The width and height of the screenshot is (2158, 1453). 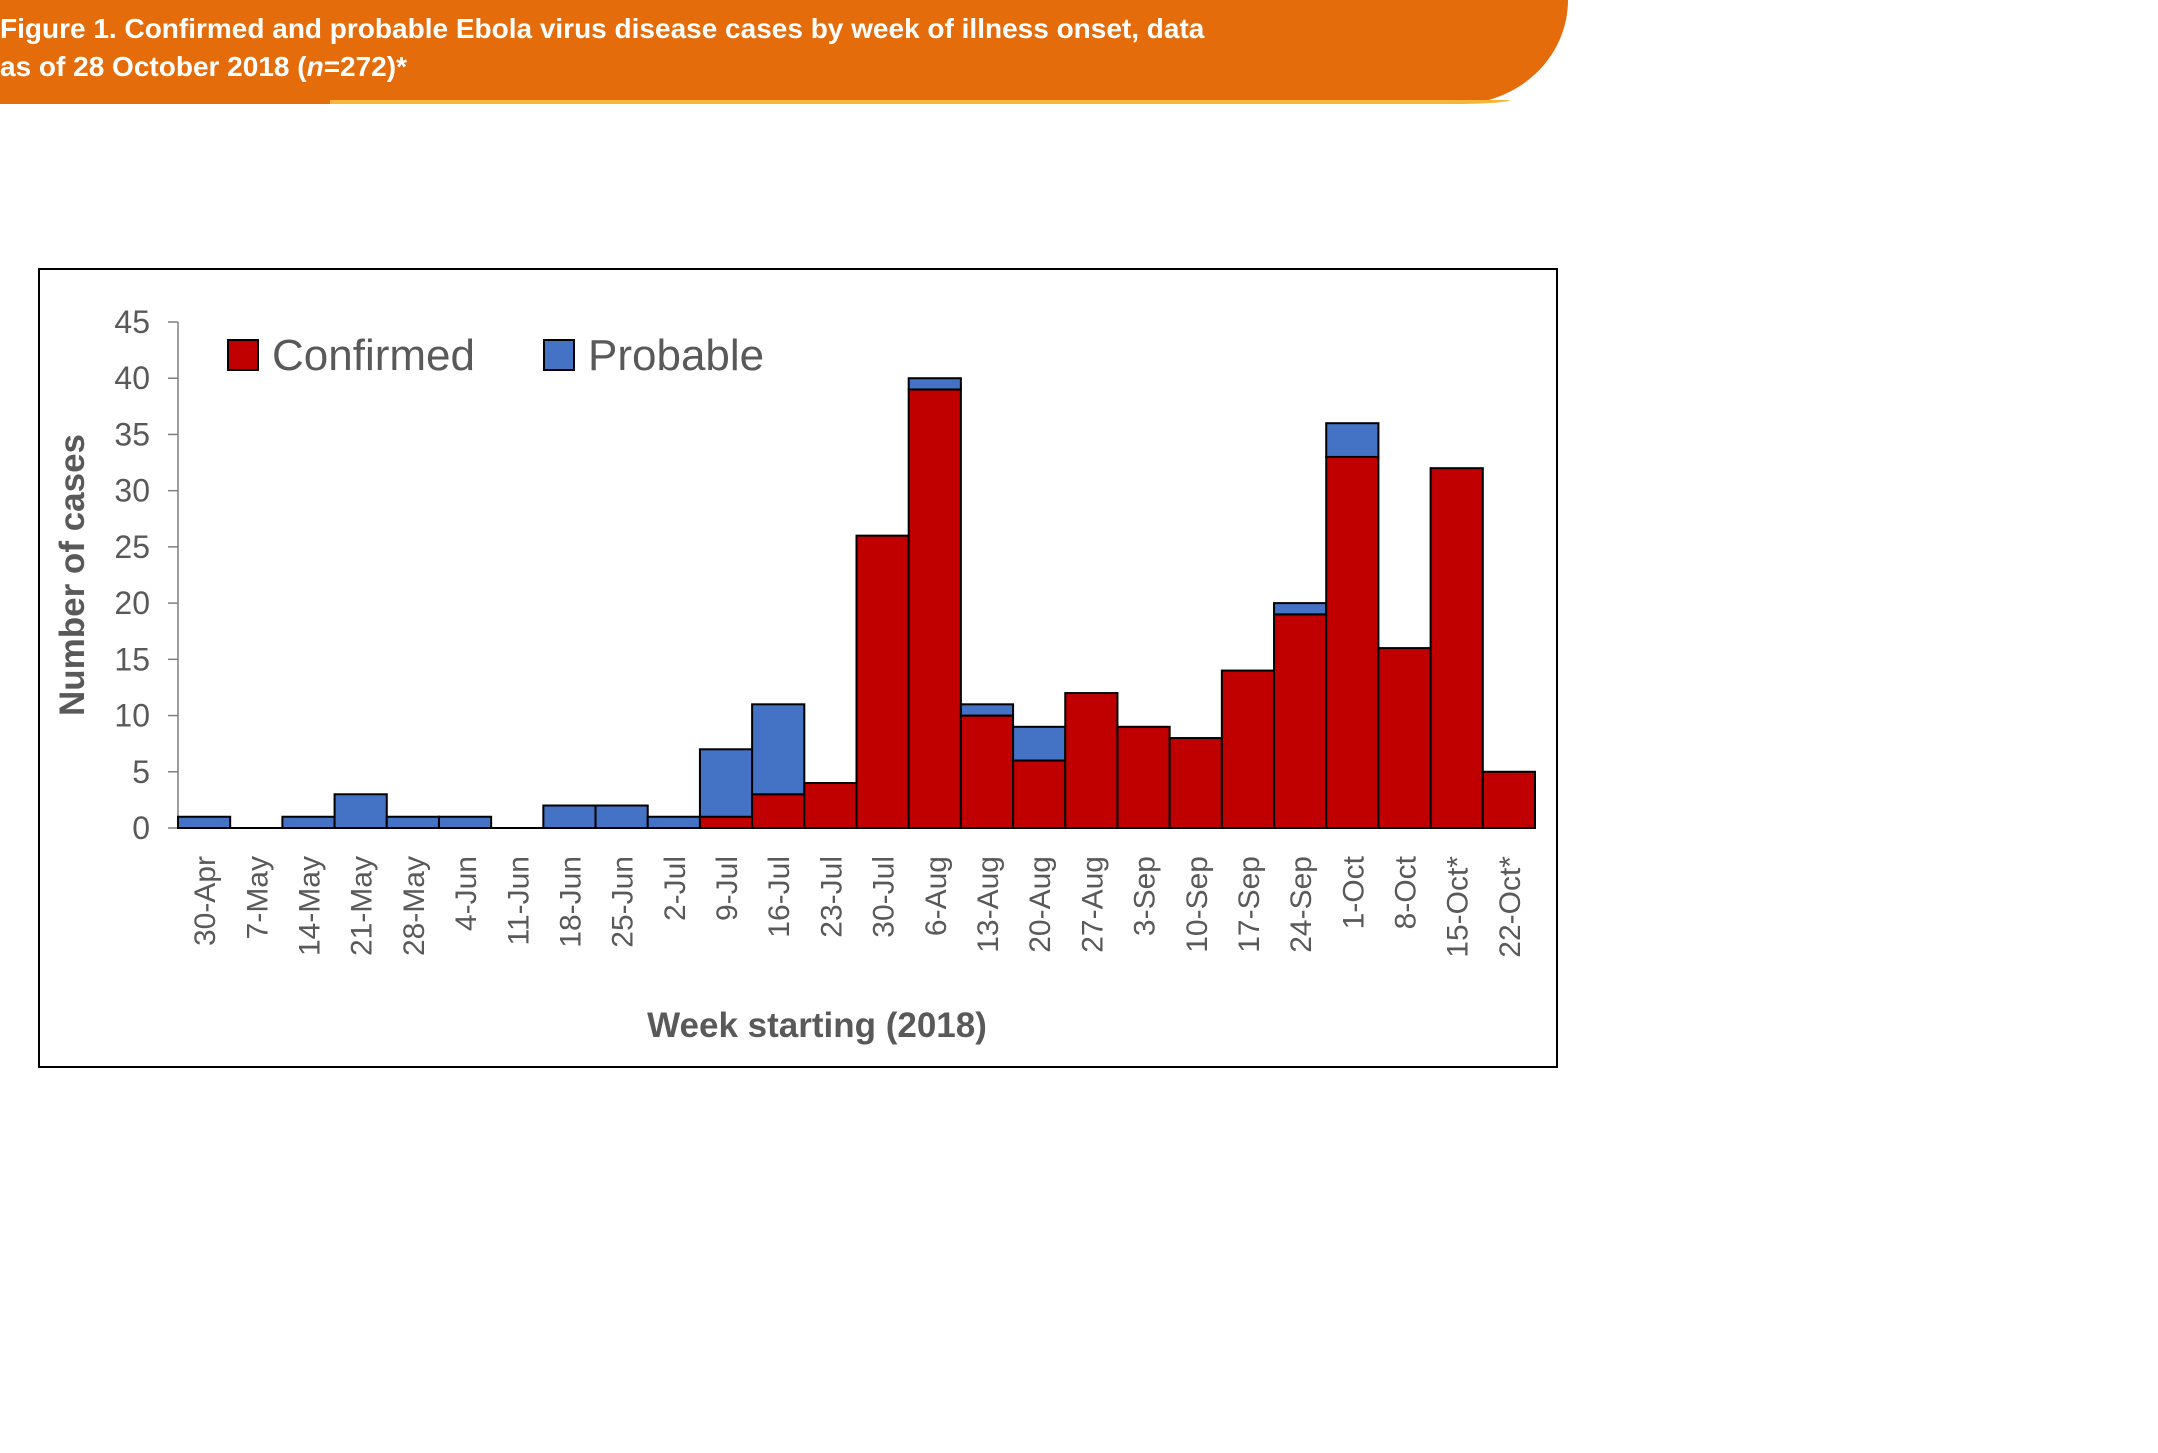 I want to click on banner-accent-line, so click(x=920, y=102).